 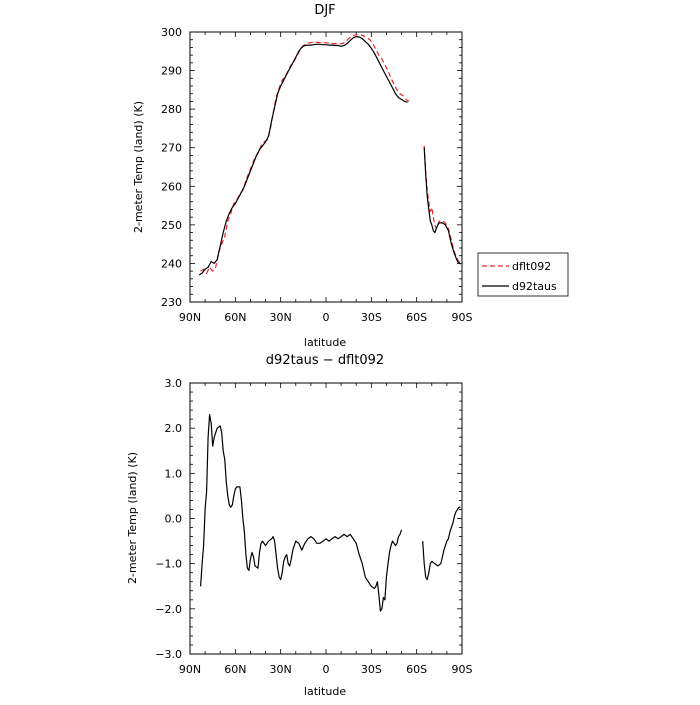 What do you see at coordinates (171, 302) in the screenshot?
I see `top-chart-y-tick-label: 230` at bounding box center [171, 302].